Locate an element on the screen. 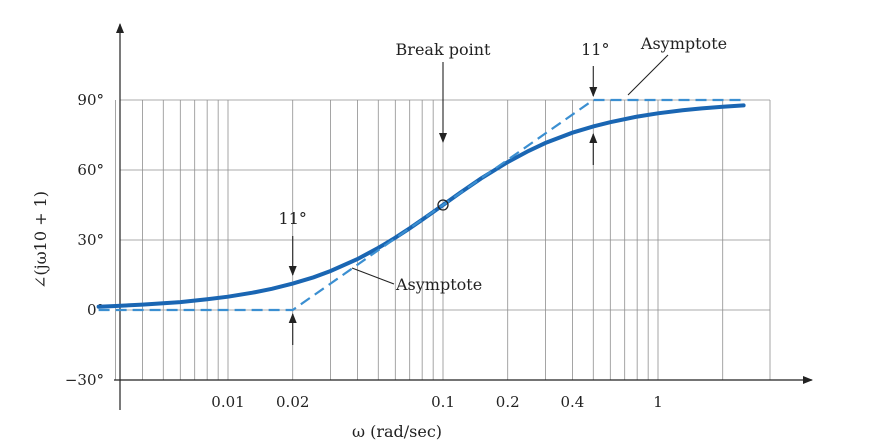 The image size is (887, 447). y-tick-label: 60° is located at coordinates (90, 170).